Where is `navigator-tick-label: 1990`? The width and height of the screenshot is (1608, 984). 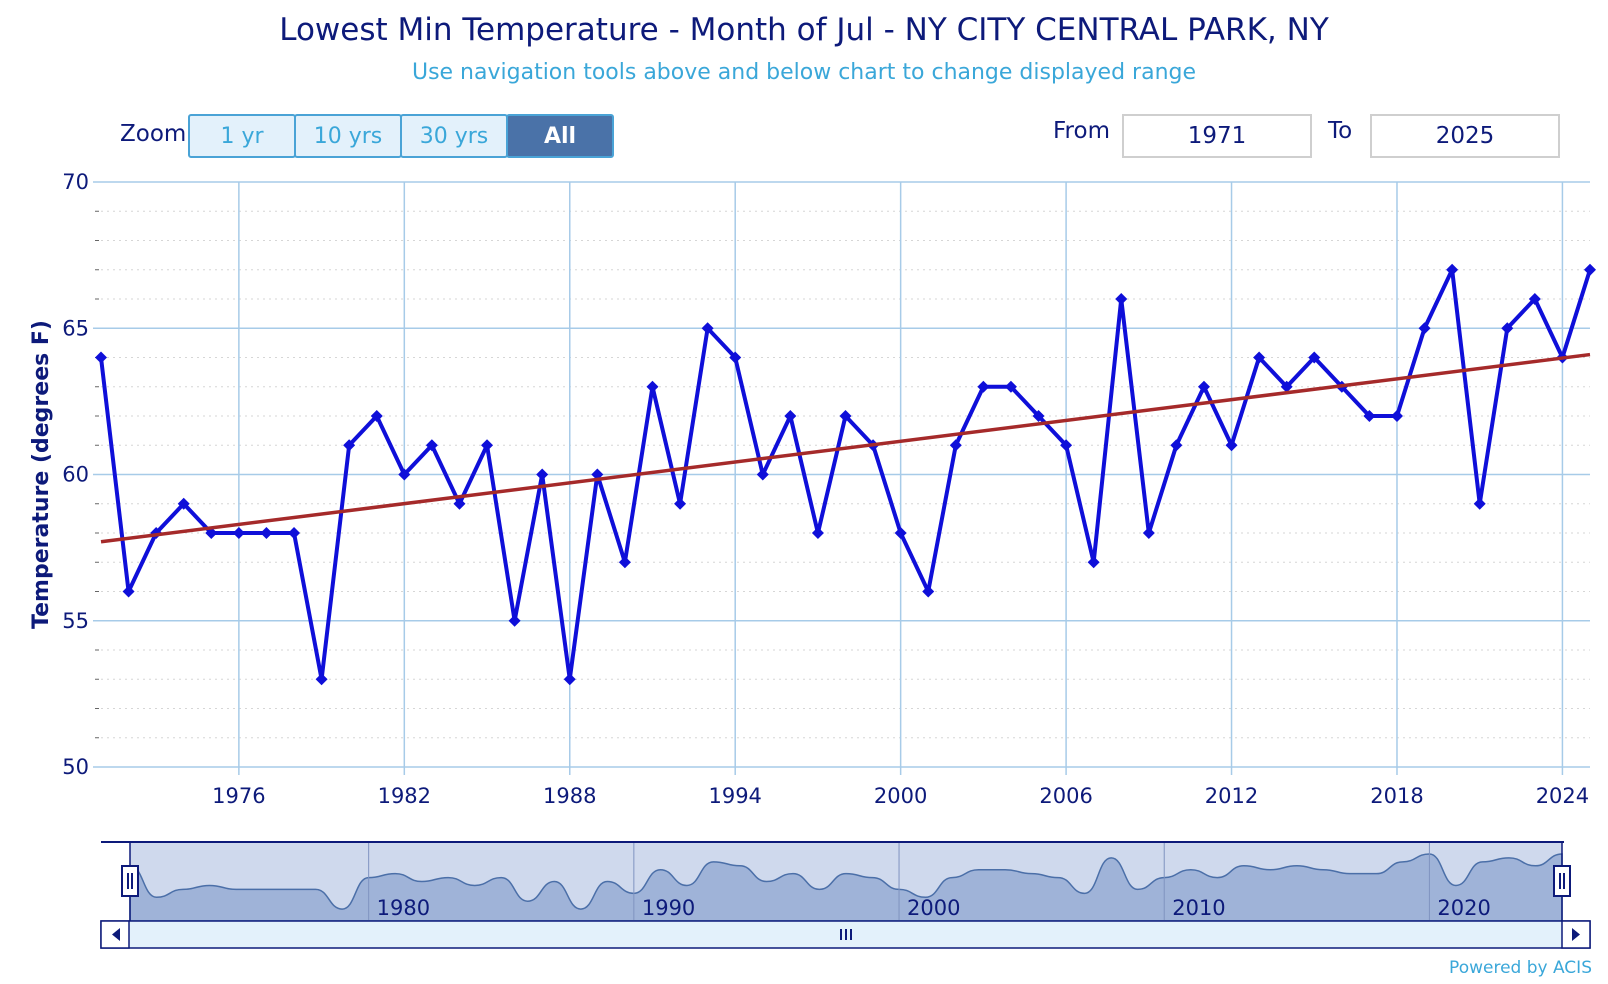 navigator-tick-label: 1990 is located at coordinates (668, 908).